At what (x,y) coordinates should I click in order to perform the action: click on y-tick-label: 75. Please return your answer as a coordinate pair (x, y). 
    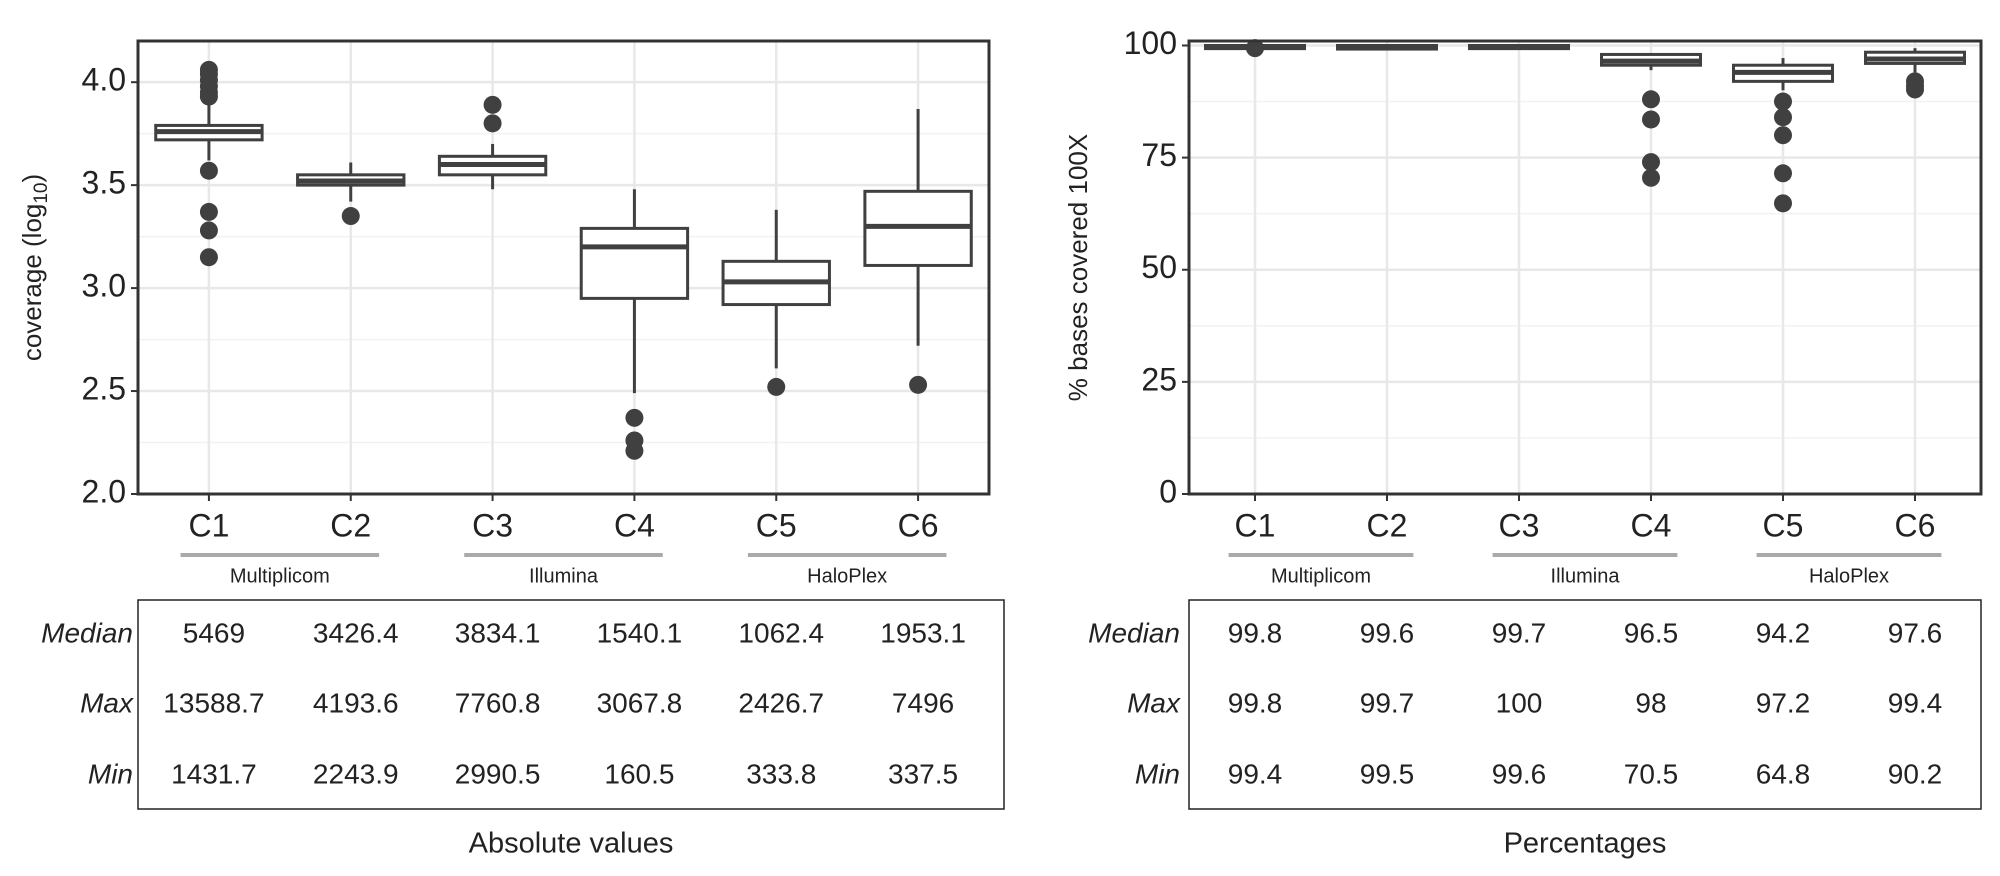
    Looking at the image, I should click on (1159, 155).